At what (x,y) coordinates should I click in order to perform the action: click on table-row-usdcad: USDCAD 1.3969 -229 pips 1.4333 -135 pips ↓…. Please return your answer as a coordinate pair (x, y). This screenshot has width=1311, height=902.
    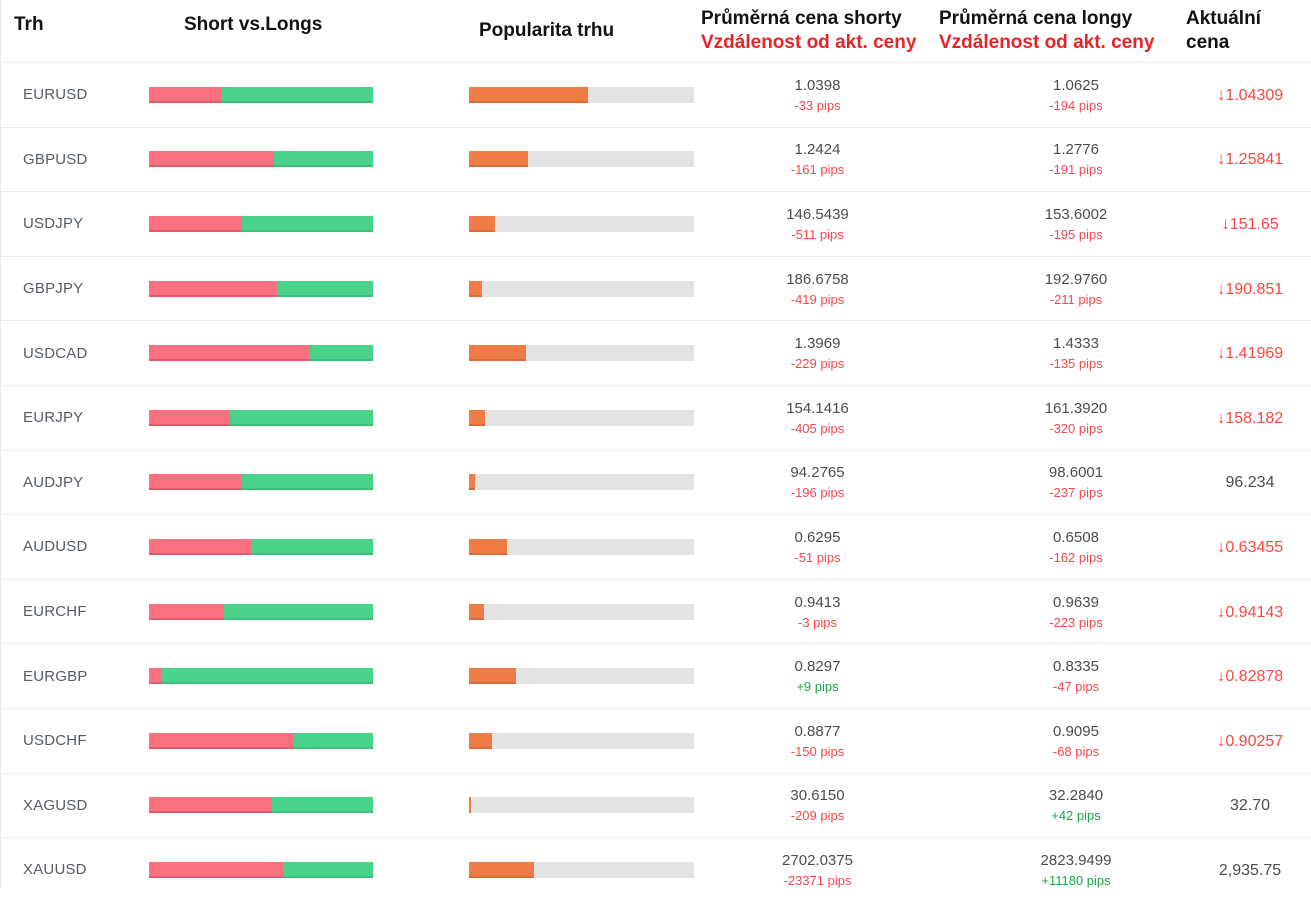
    Looking at the image, I should click on (656, 352).